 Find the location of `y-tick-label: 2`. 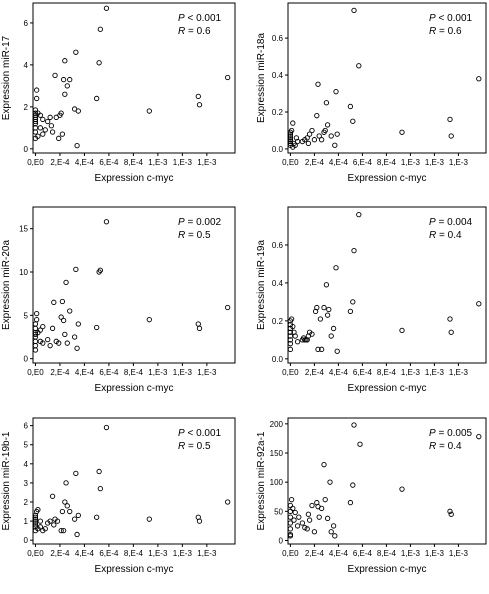

y-tick-label: 2 is located at coordinates (26, 502).